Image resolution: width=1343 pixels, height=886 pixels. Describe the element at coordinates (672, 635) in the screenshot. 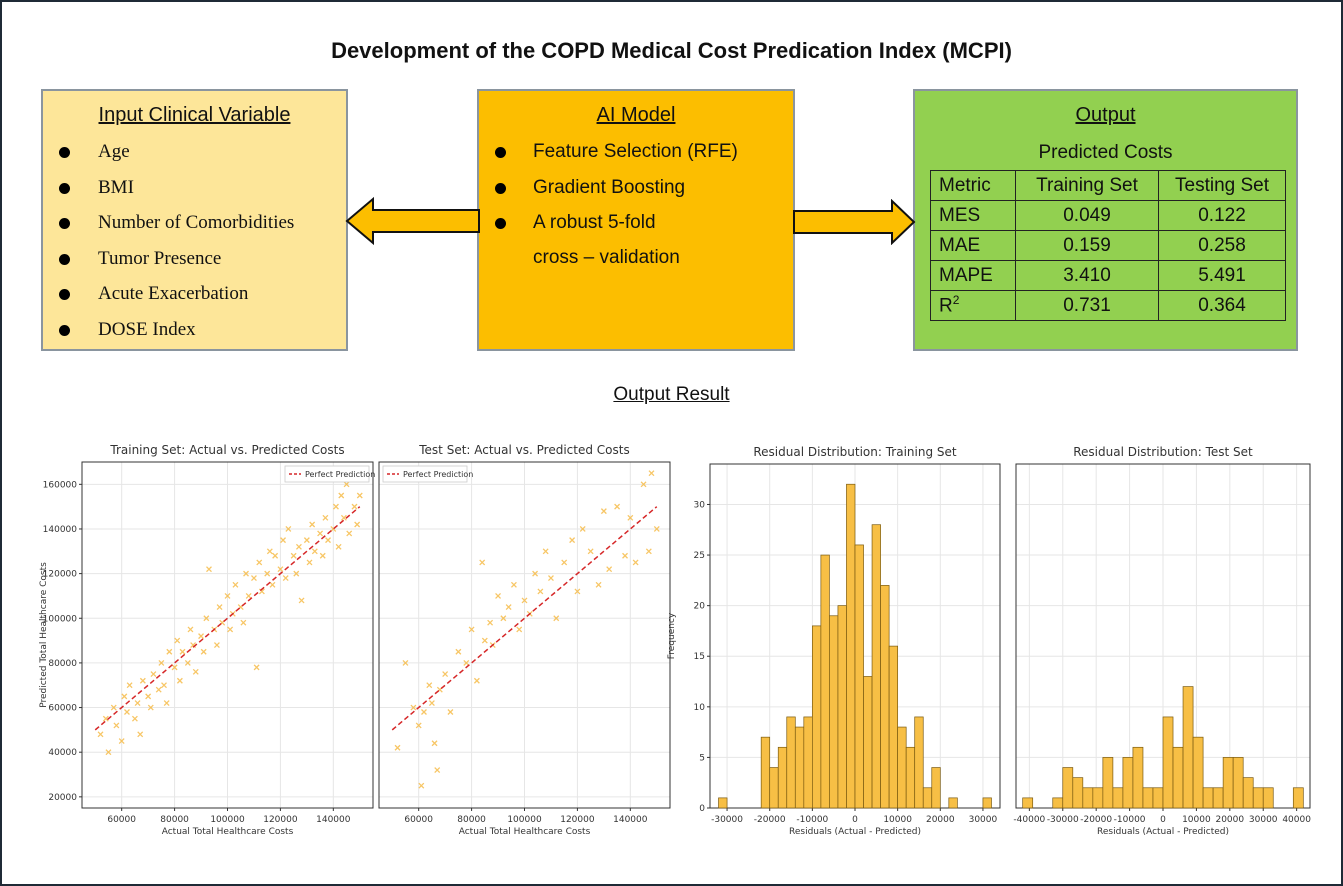

I see `y-axis-label: Frequency` at that location.